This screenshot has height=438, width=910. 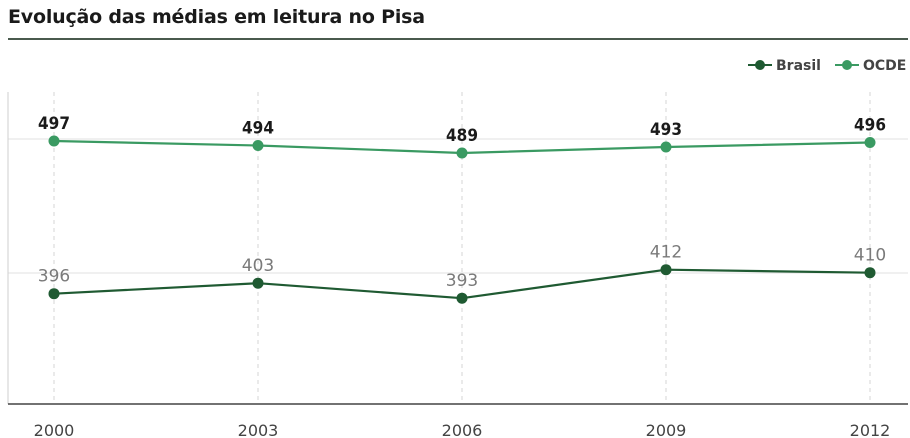 What do you see at coordinates (870, 142) in the screenshot?
I see `data-point-ocde-2012` at bounding box center [870, 142].